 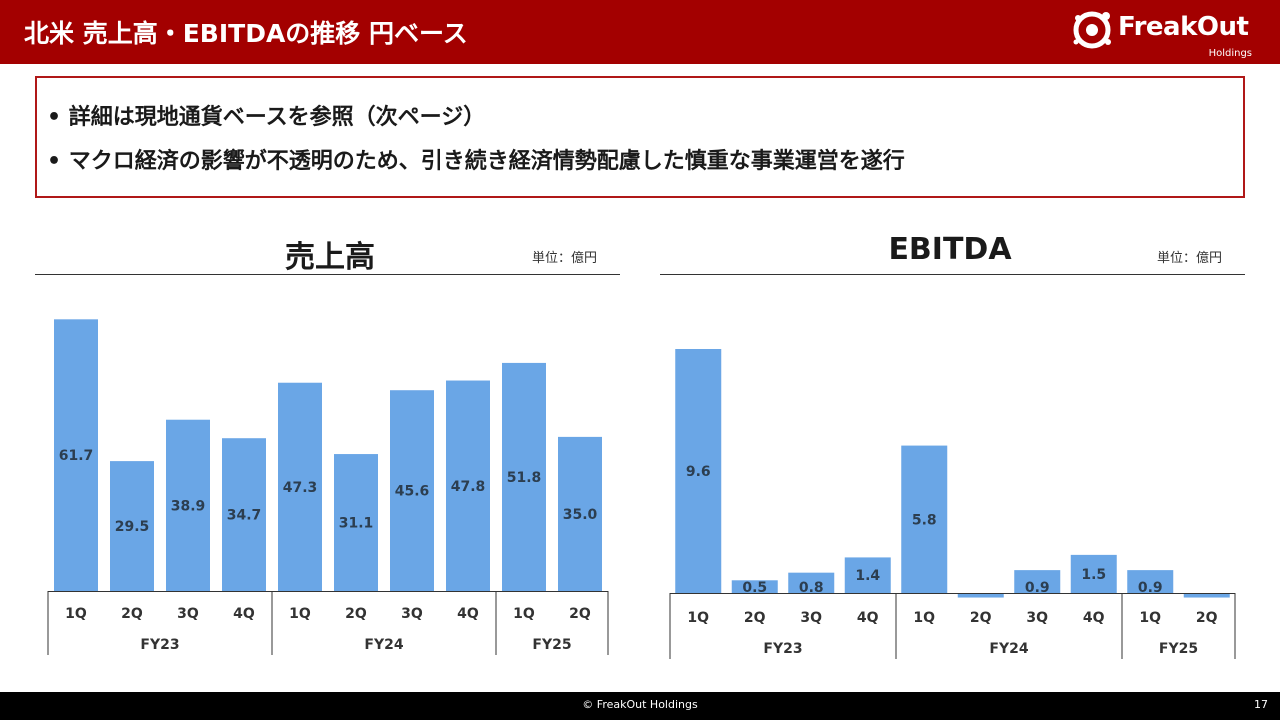 I want to click on notice-item: マクロ経済の影響が不透明のため、引き続き経済情勢配慮した慎重な事業運営を遂行, so click(x=476, y=162).